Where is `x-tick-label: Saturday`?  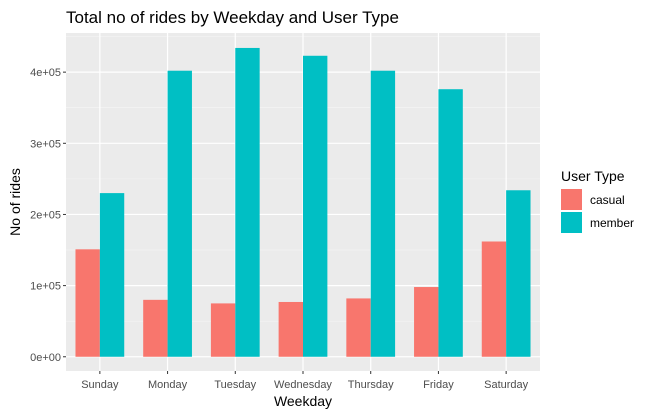
x-tick-label: Saturday is located at coordinates (506, 385).